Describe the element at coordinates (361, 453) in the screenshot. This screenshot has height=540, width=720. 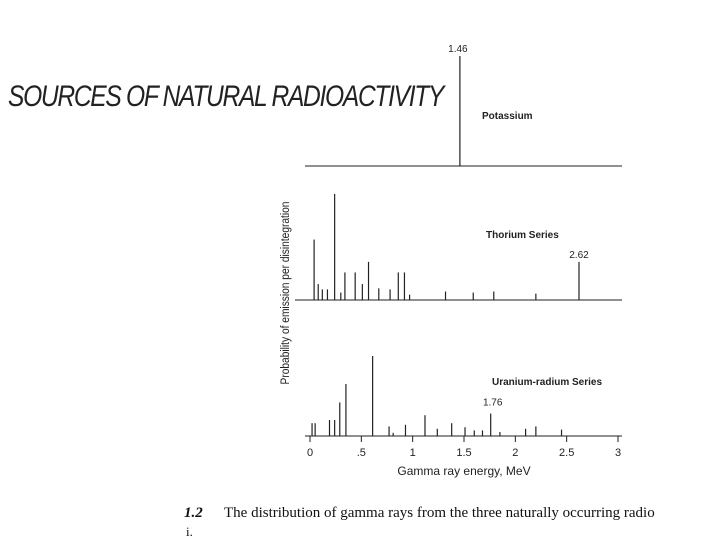
I see `x-tick-label: .5` at that location.